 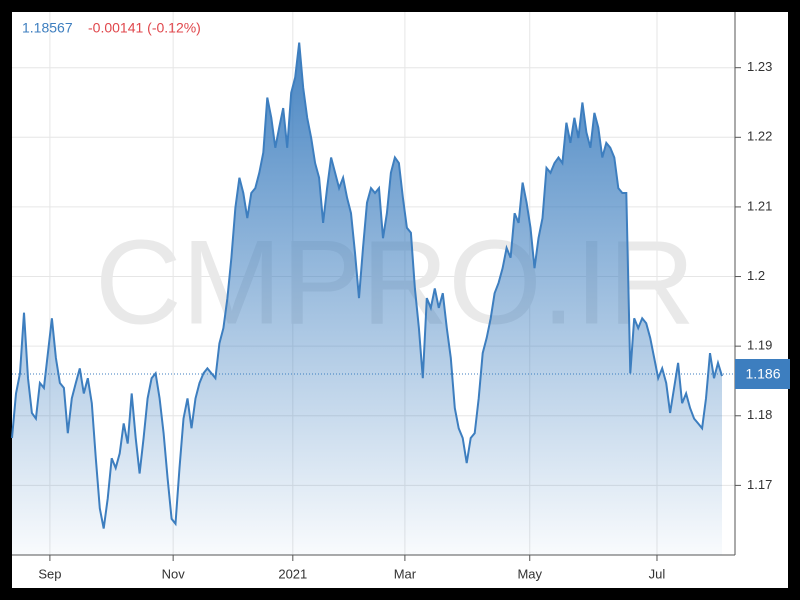 I want to click on x-tick-label: May, so click(x=529, y=573).